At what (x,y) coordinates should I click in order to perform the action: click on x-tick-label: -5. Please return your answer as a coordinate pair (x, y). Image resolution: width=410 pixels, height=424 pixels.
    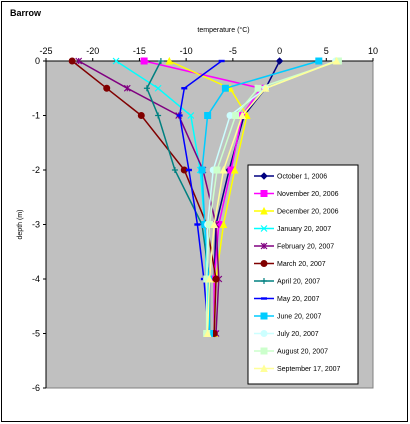
    Looking at the image, I should click on (233, 51).